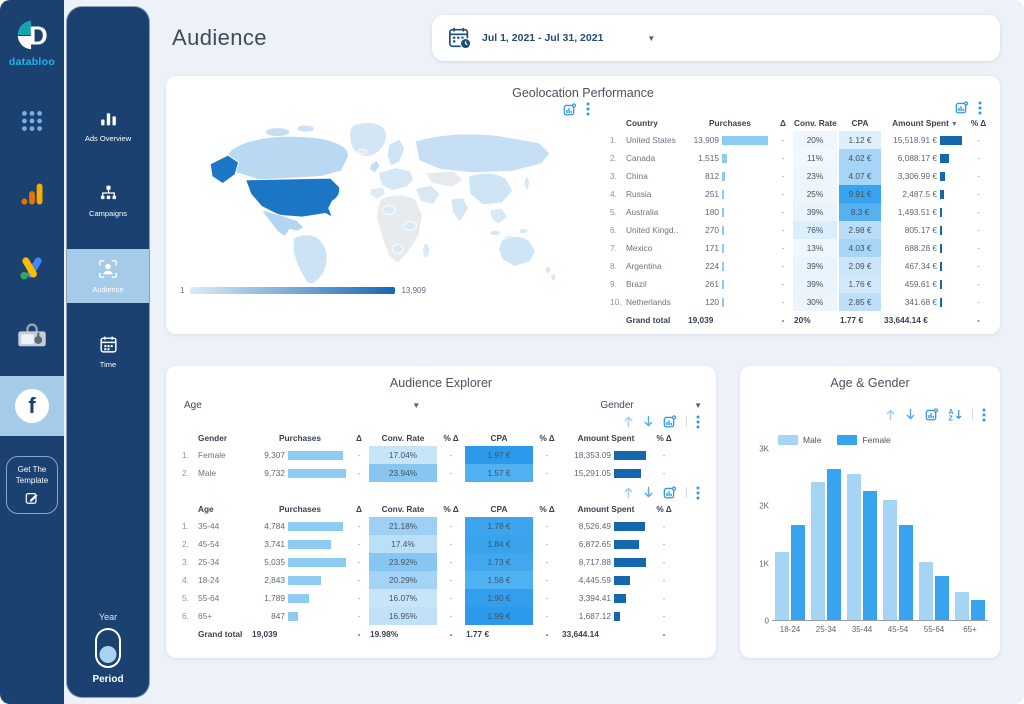 This screenshot has width=1024, height=704. I want to click on sidebar-item-ads-overview: Ads Overview, so click(108, 125).